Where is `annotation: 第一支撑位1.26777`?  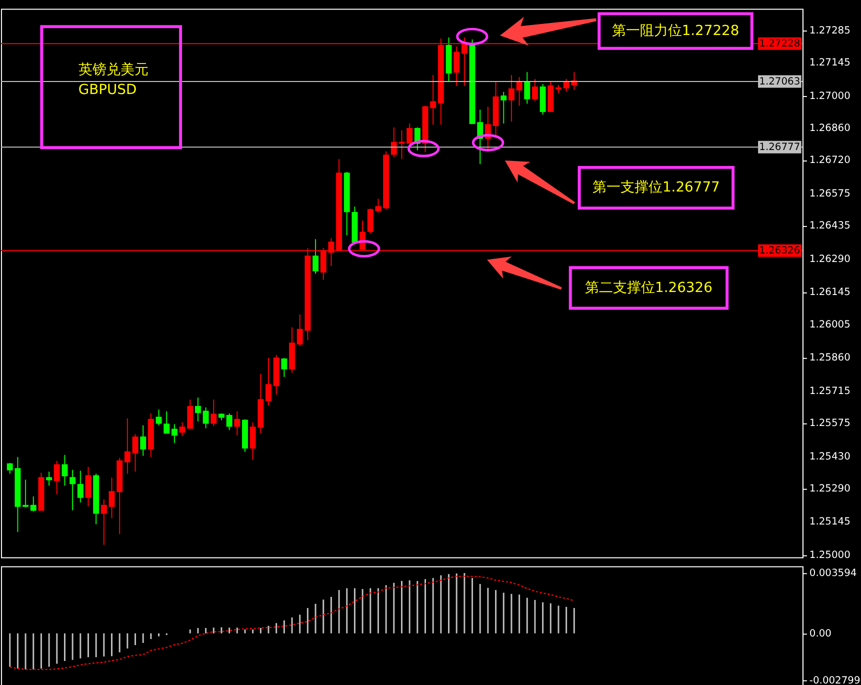 annotation: 第一支撑位1.26777 is located at coordinates (656, 188).